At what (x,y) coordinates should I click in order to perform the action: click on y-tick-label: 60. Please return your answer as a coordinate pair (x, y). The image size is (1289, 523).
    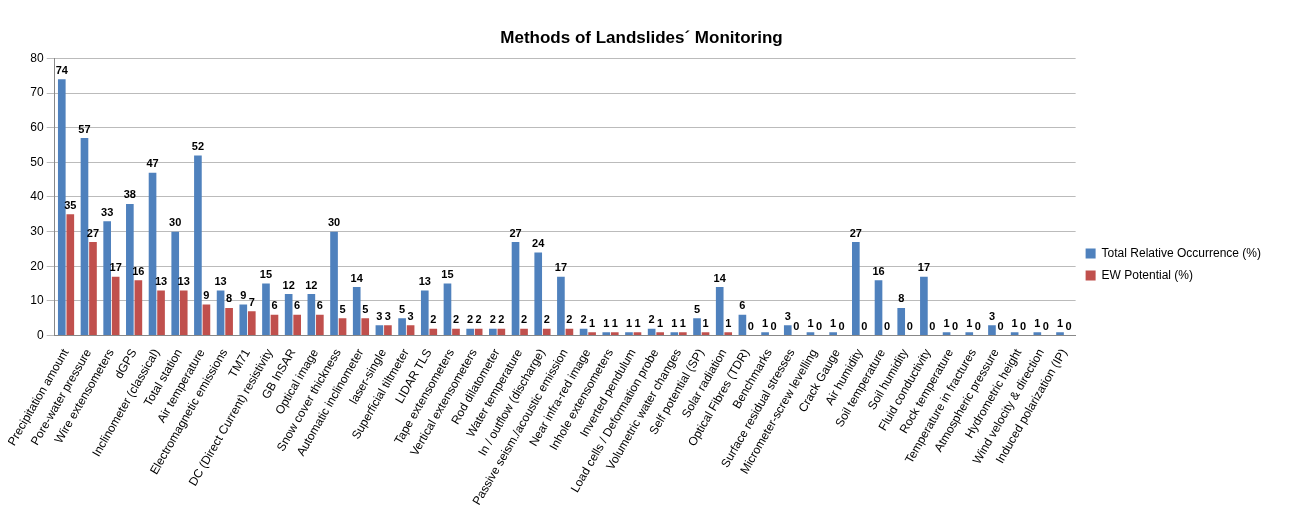
    Looking at the image, I should click on (37, 127).